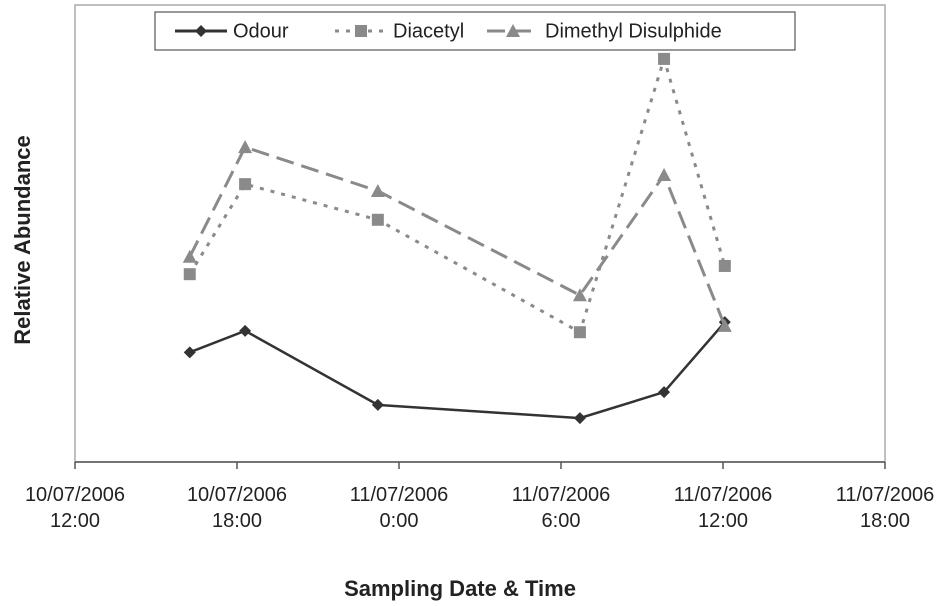 The height and width of the screenshot is (606, 948). Describe the element at coordinates (633, 31) in the screenshot. I see `legend-label: Dimethyl Disulphide` at that location.